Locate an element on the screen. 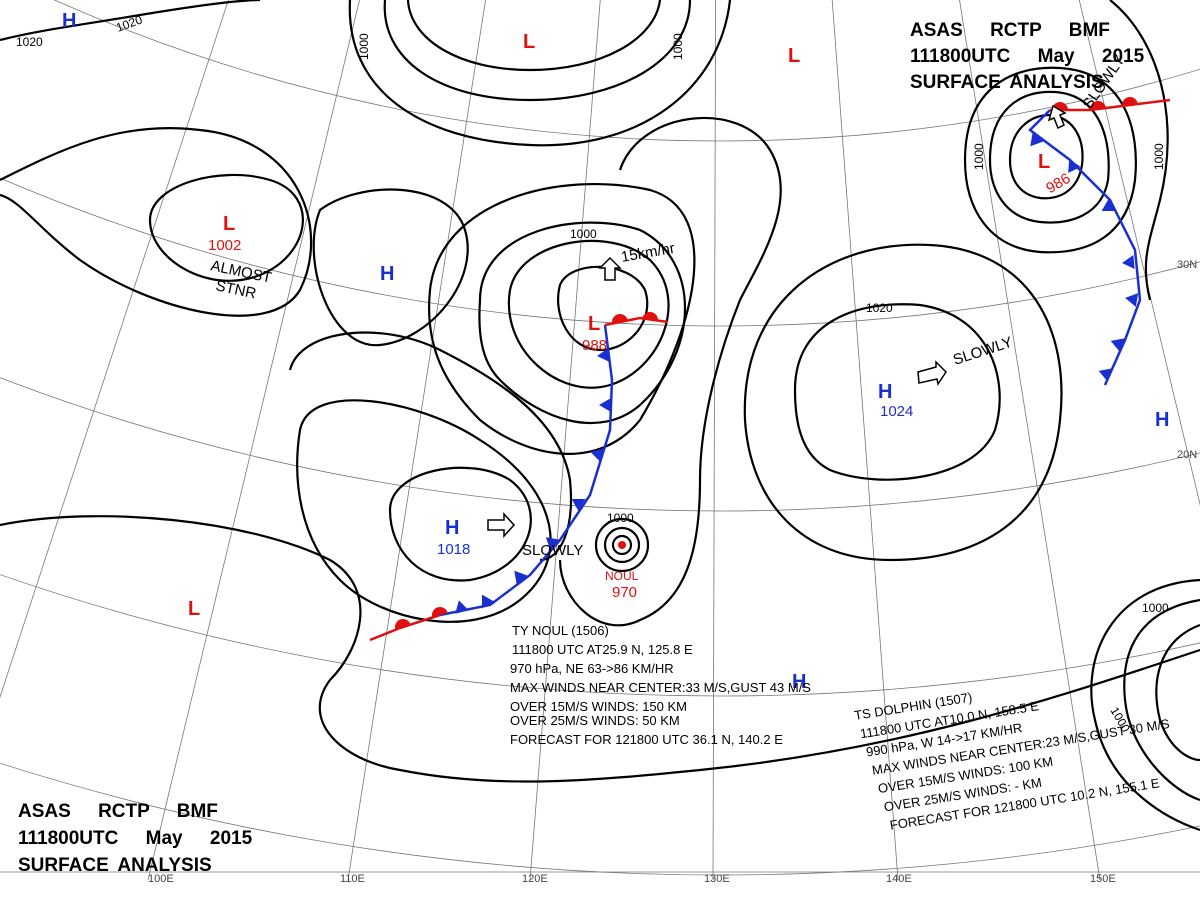  info-line: OVER 15M/S WINDS: 150 KM is located at coordinates (598, 706).